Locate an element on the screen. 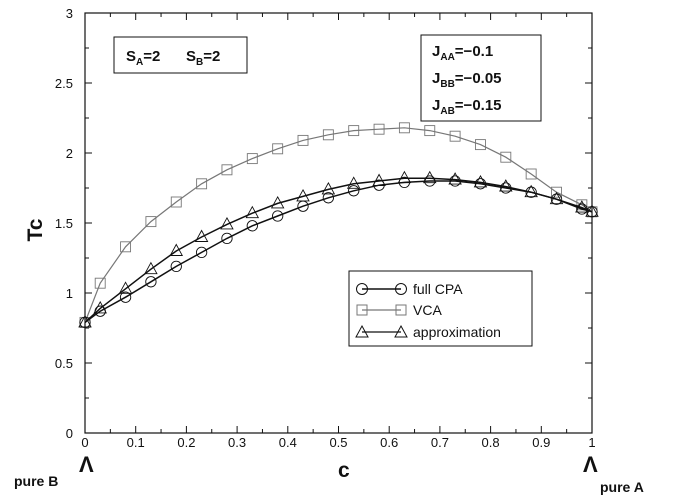  spin-annotation-box: SA=2 SB=2 is located at coordinates (180, 55).